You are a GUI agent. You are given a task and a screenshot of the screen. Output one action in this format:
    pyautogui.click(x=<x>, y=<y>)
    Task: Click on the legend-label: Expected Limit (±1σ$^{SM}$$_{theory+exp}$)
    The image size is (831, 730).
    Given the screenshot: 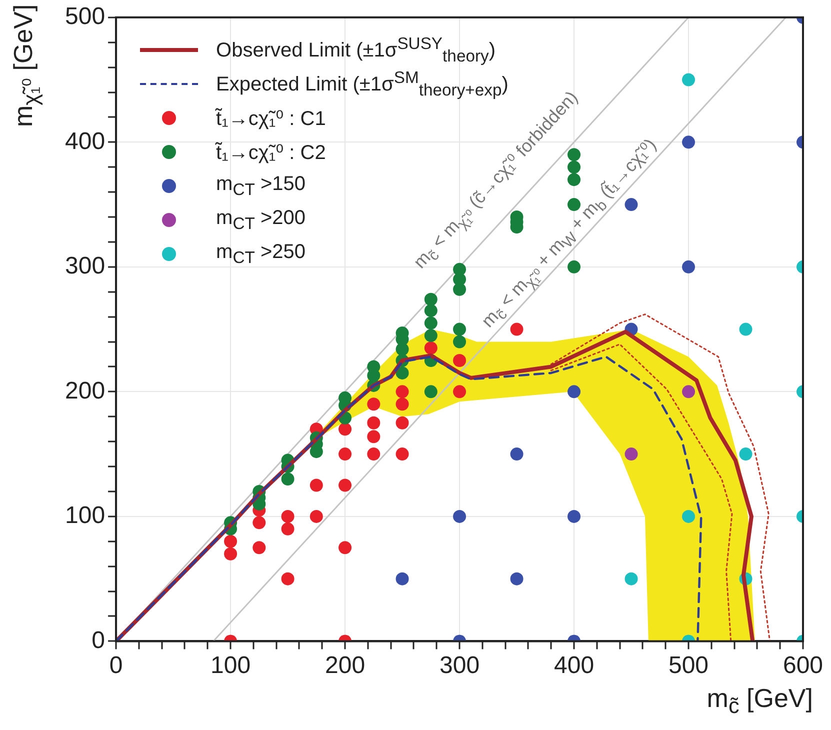 What is the action you would take?
    pyautogui.click(x=362, y=84)
    